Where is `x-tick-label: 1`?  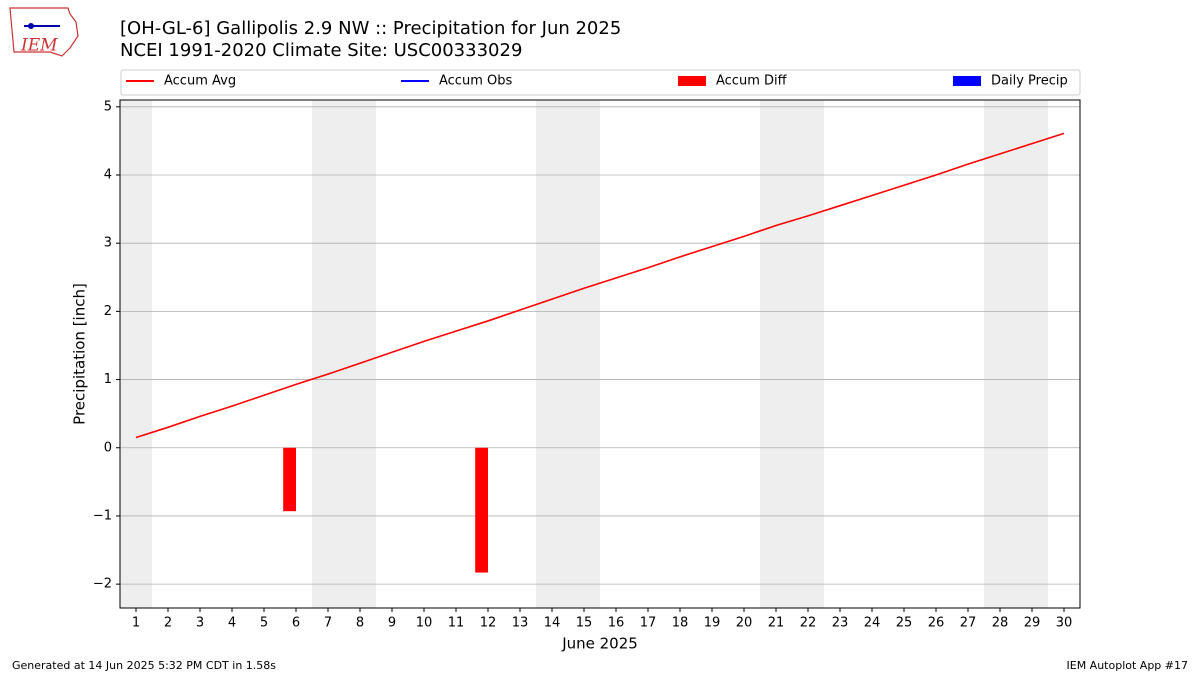 x-tick-label: 1 is located at coordinates (136, 623).